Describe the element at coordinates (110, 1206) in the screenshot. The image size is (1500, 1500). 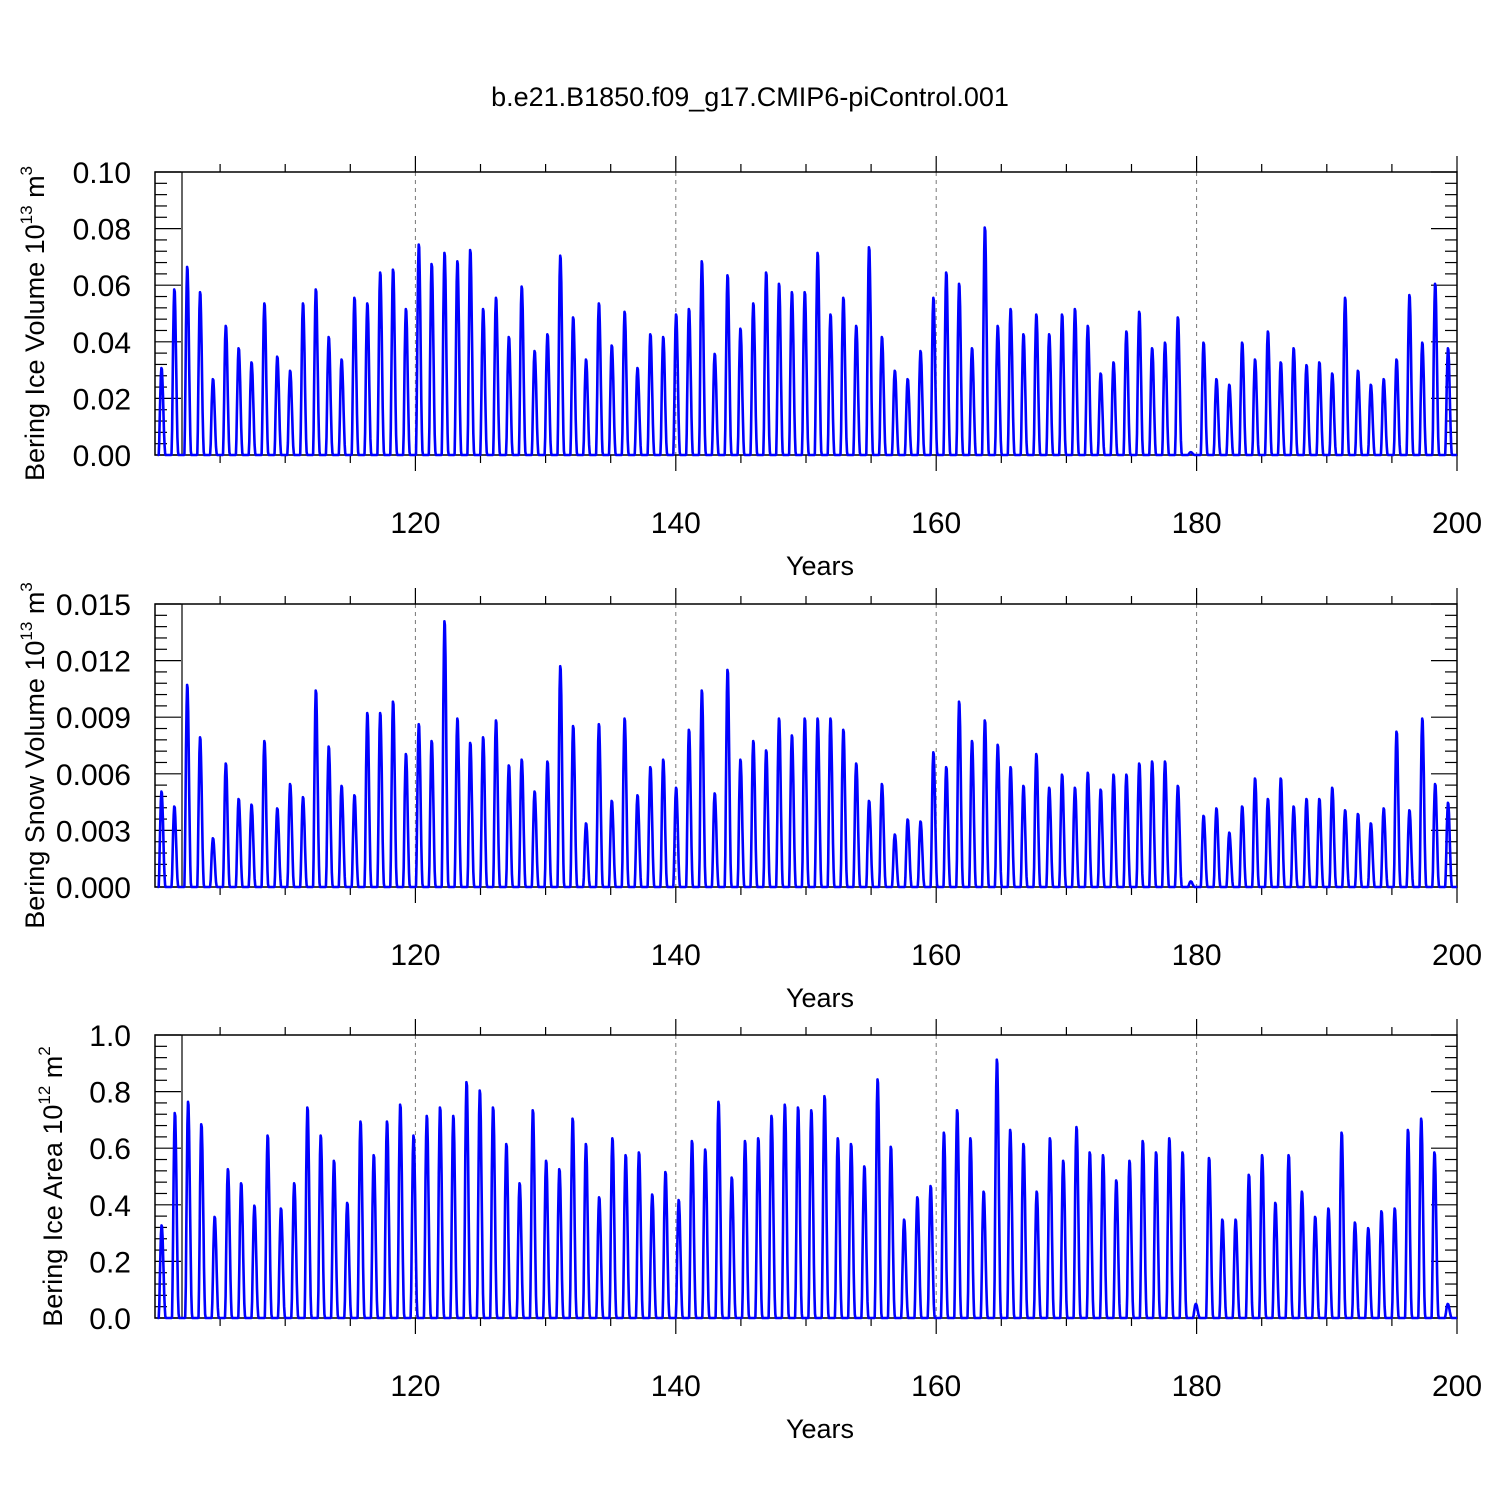
I see `y-tick-label: 0.4` at that location.